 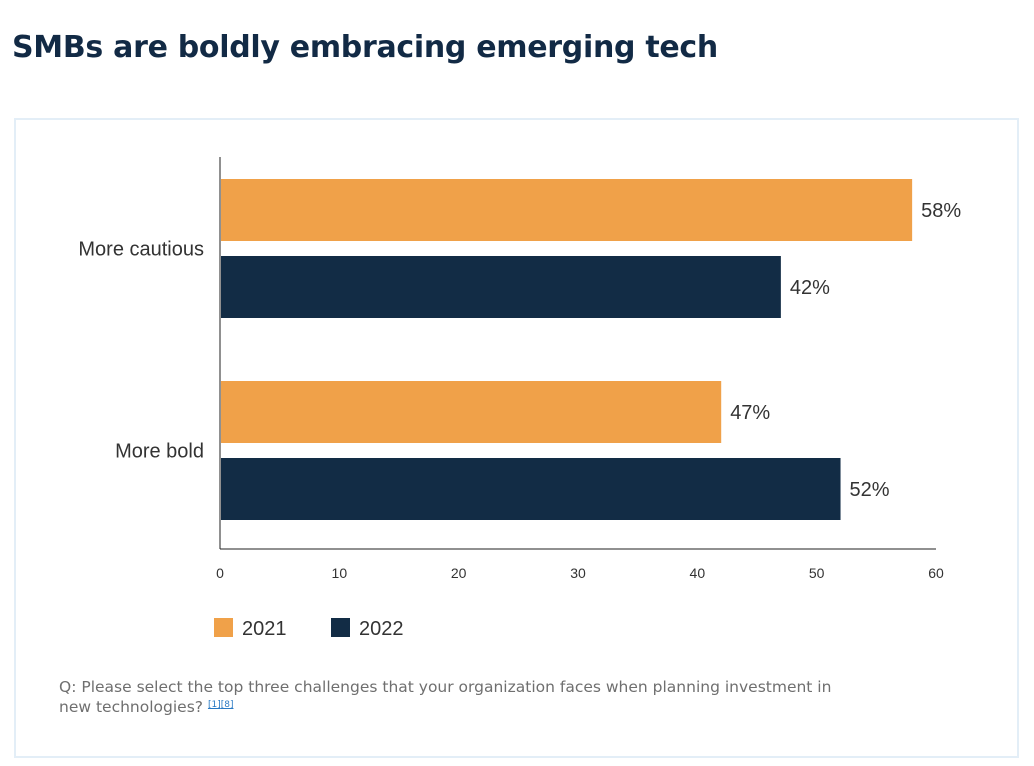 I want to click on page-title: SMBs are boldly embracing emerging tech, so click(x=365, y=47).